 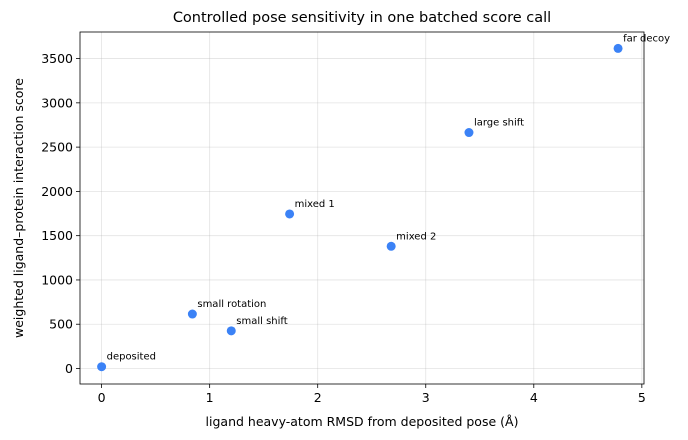 I want to click on y-tick-label: 2000, so click(x=57, y=191).